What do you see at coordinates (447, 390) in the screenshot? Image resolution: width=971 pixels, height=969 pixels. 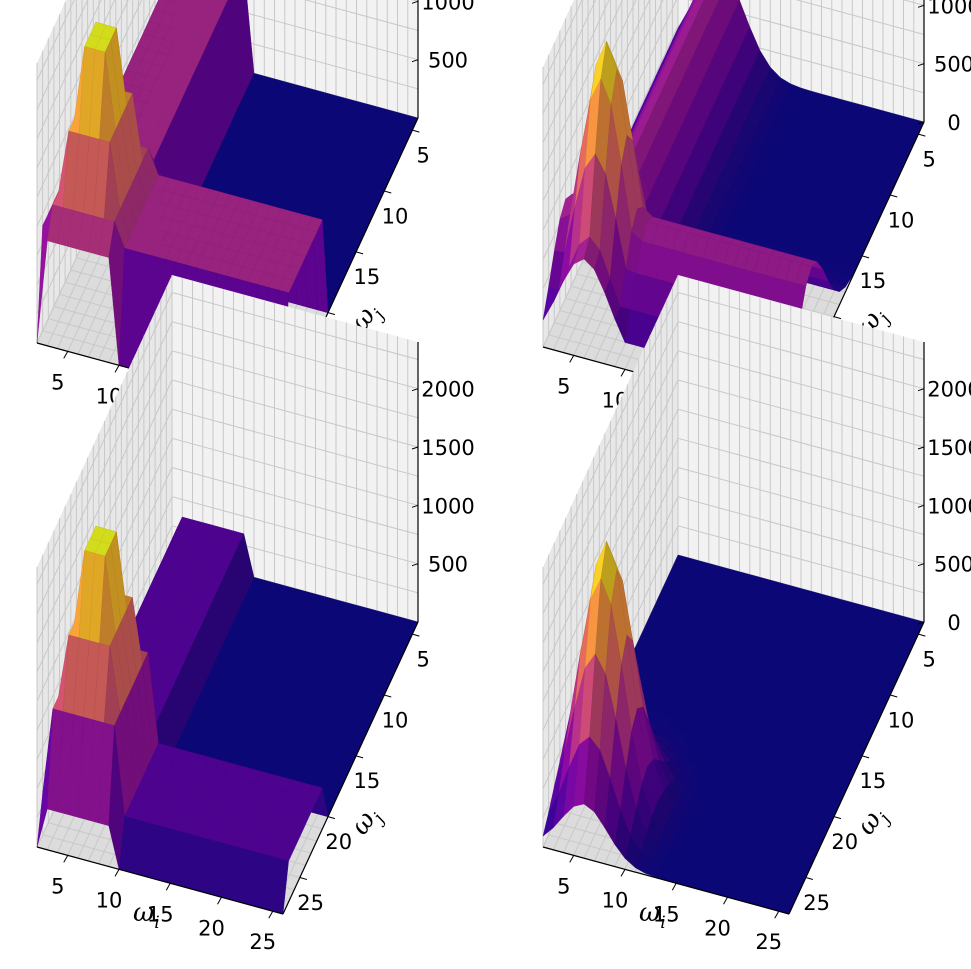 I see `z-tick-label: 2000` at bounding box center [447, 390].